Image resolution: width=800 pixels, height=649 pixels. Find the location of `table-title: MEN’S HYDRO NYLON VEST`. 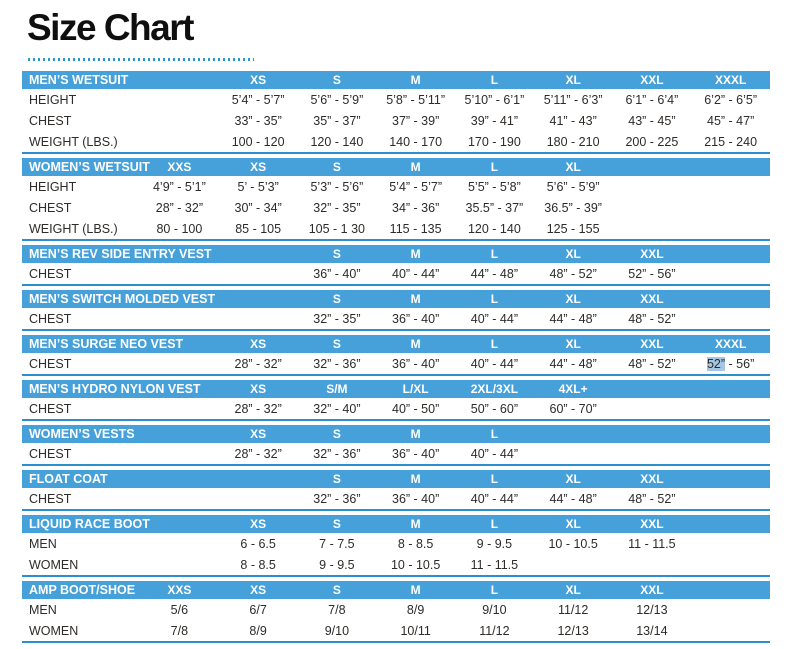

table-title: MEN’S HYDRO NYLON VEST is located at coordinates (115, 389).